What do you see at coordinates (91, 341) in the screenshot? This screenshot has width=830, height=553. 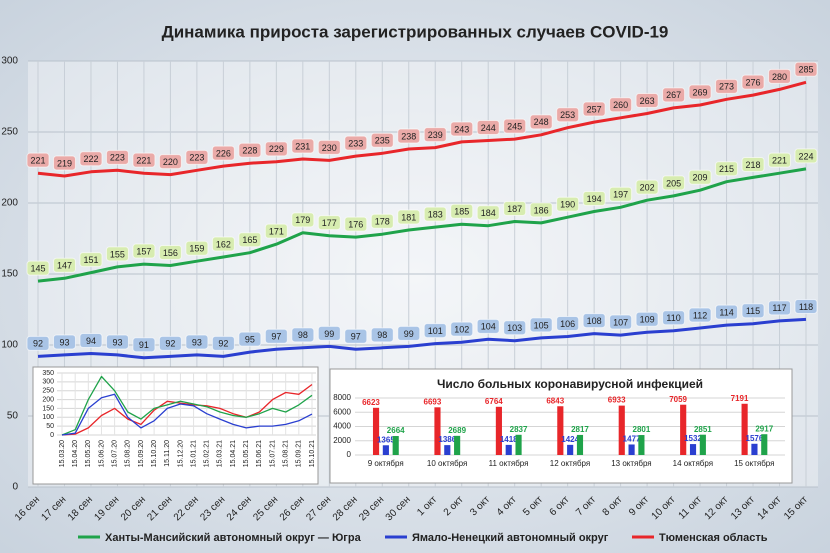 I see `data-label: 94` at bounding box center [91, 341].